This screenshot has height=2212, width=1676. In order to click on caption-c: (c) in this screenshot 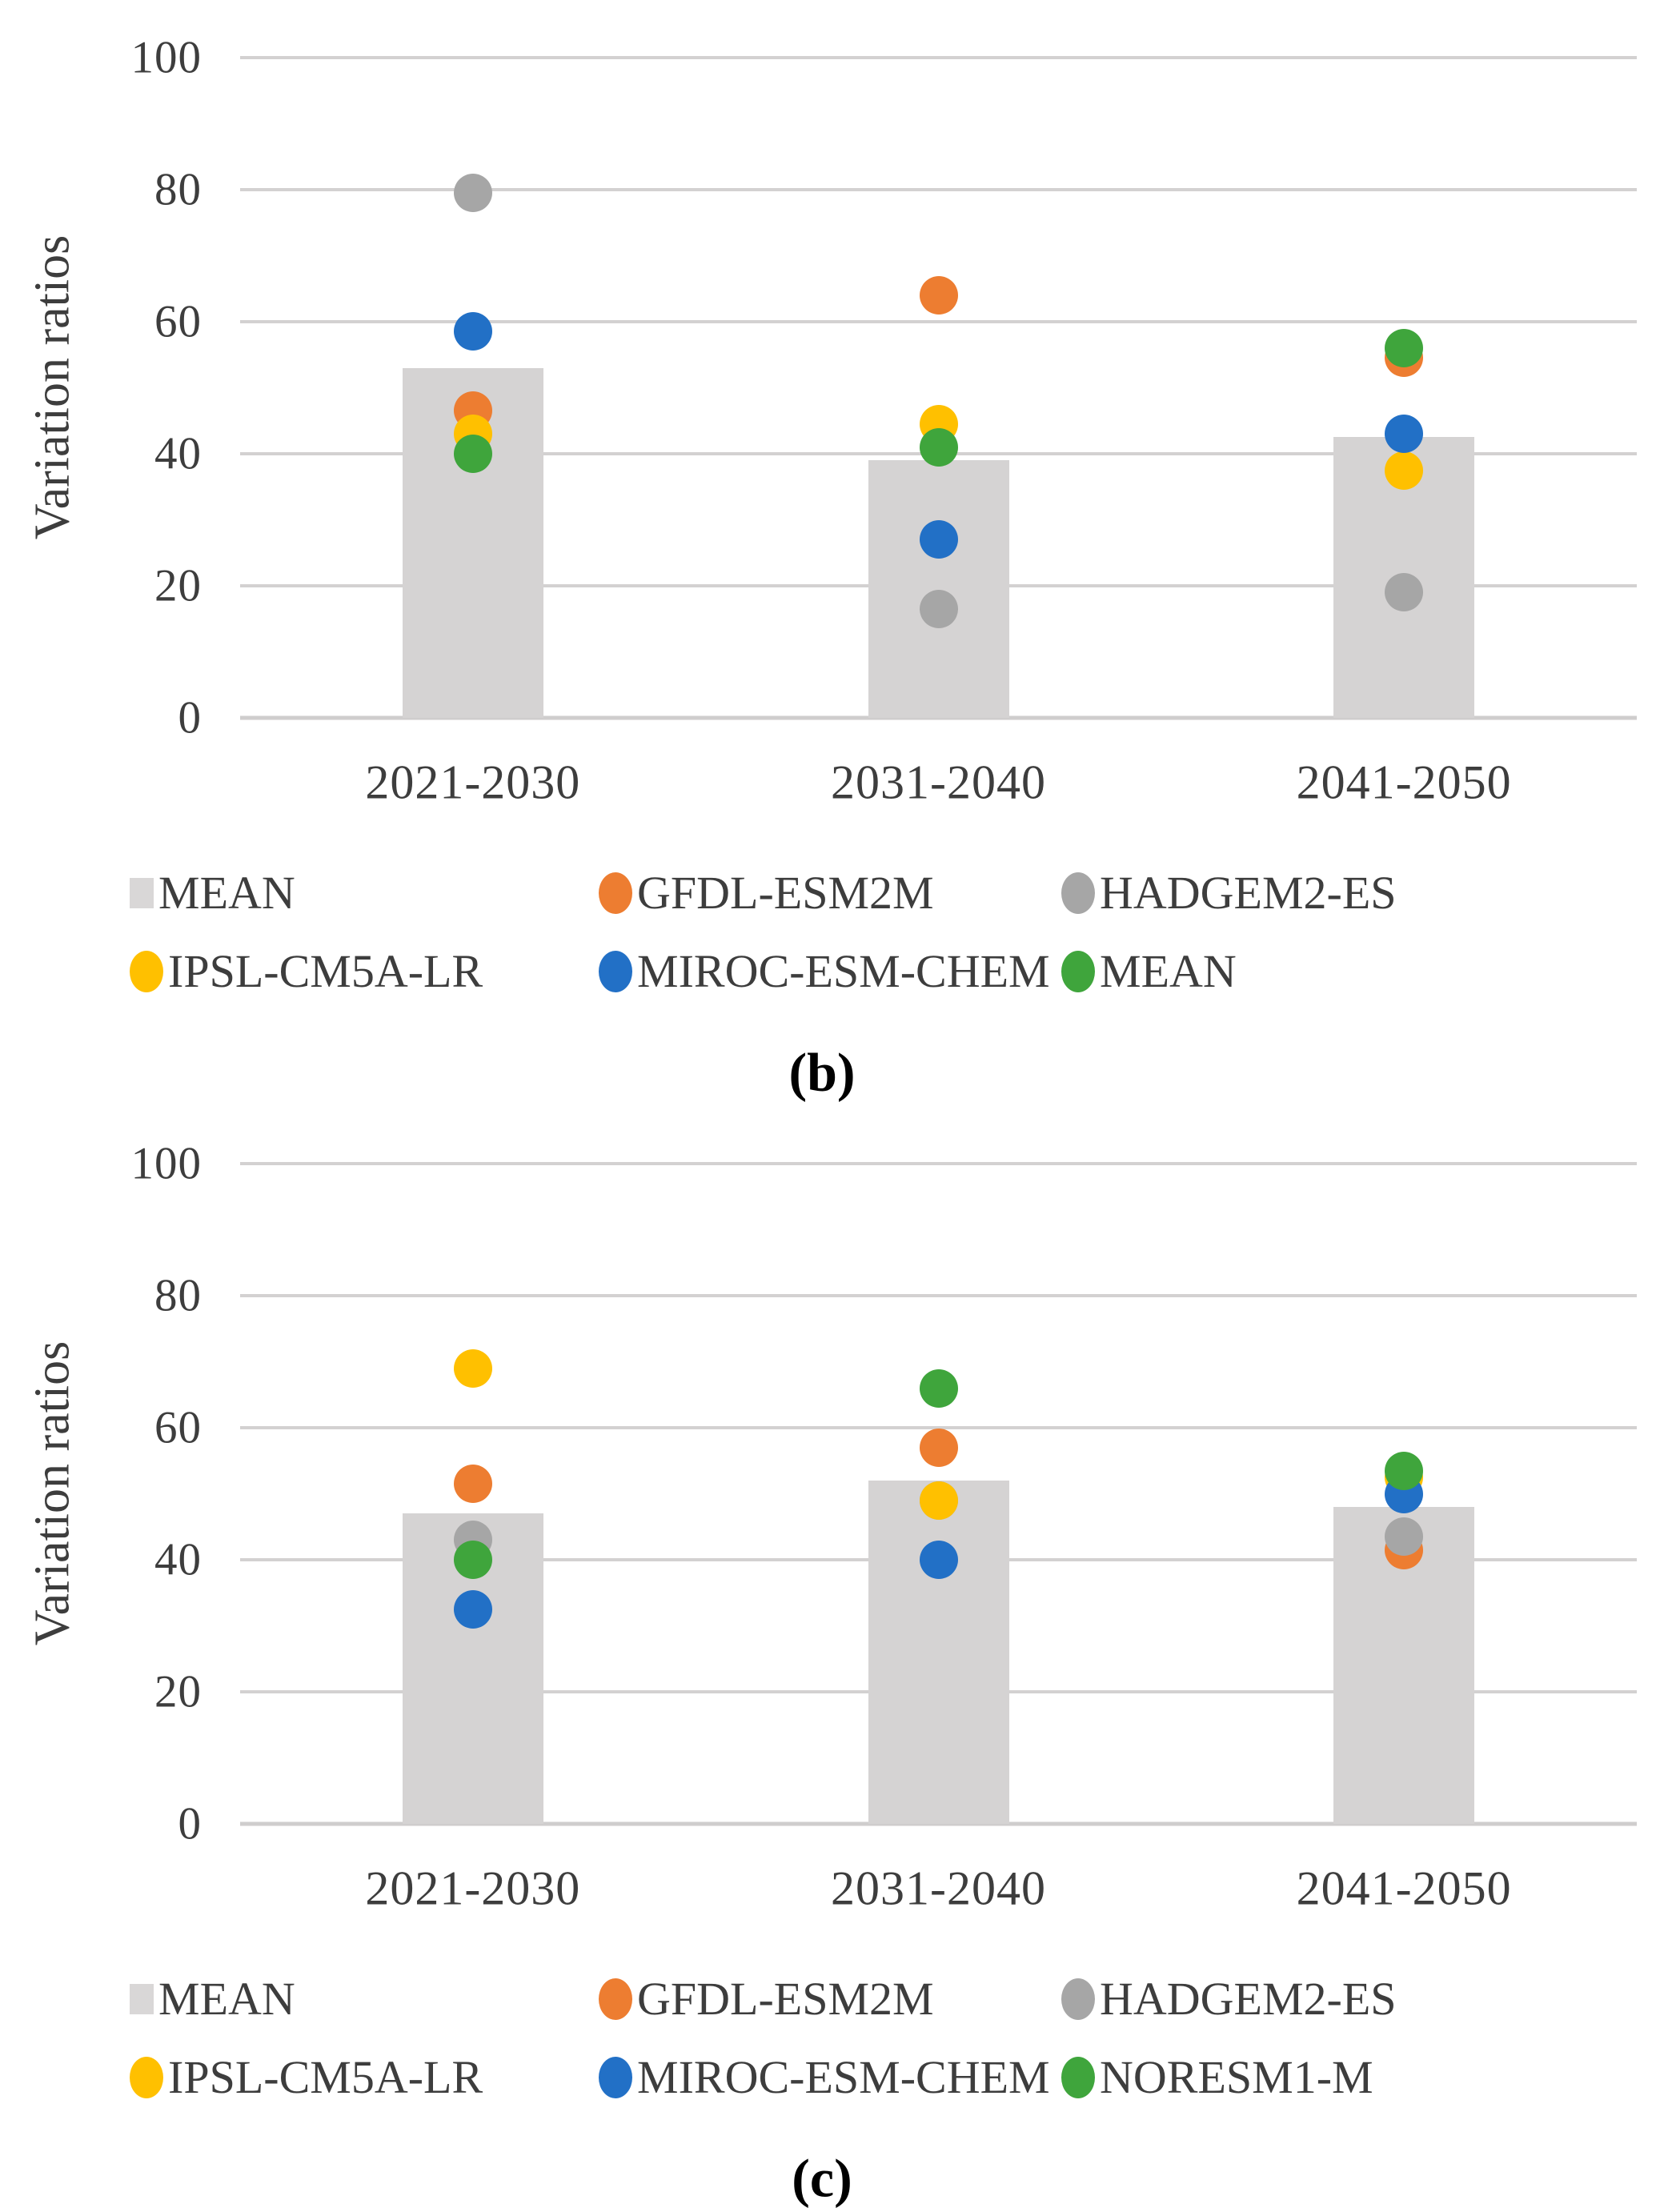, I will do `click(822, 2178)`.